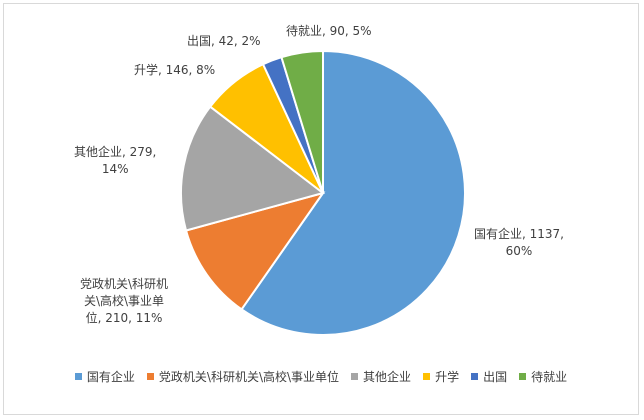  Describe the element at coordinates (387, 376) in the screenshot. I see `legend-label-2: 其他企业` at that location.